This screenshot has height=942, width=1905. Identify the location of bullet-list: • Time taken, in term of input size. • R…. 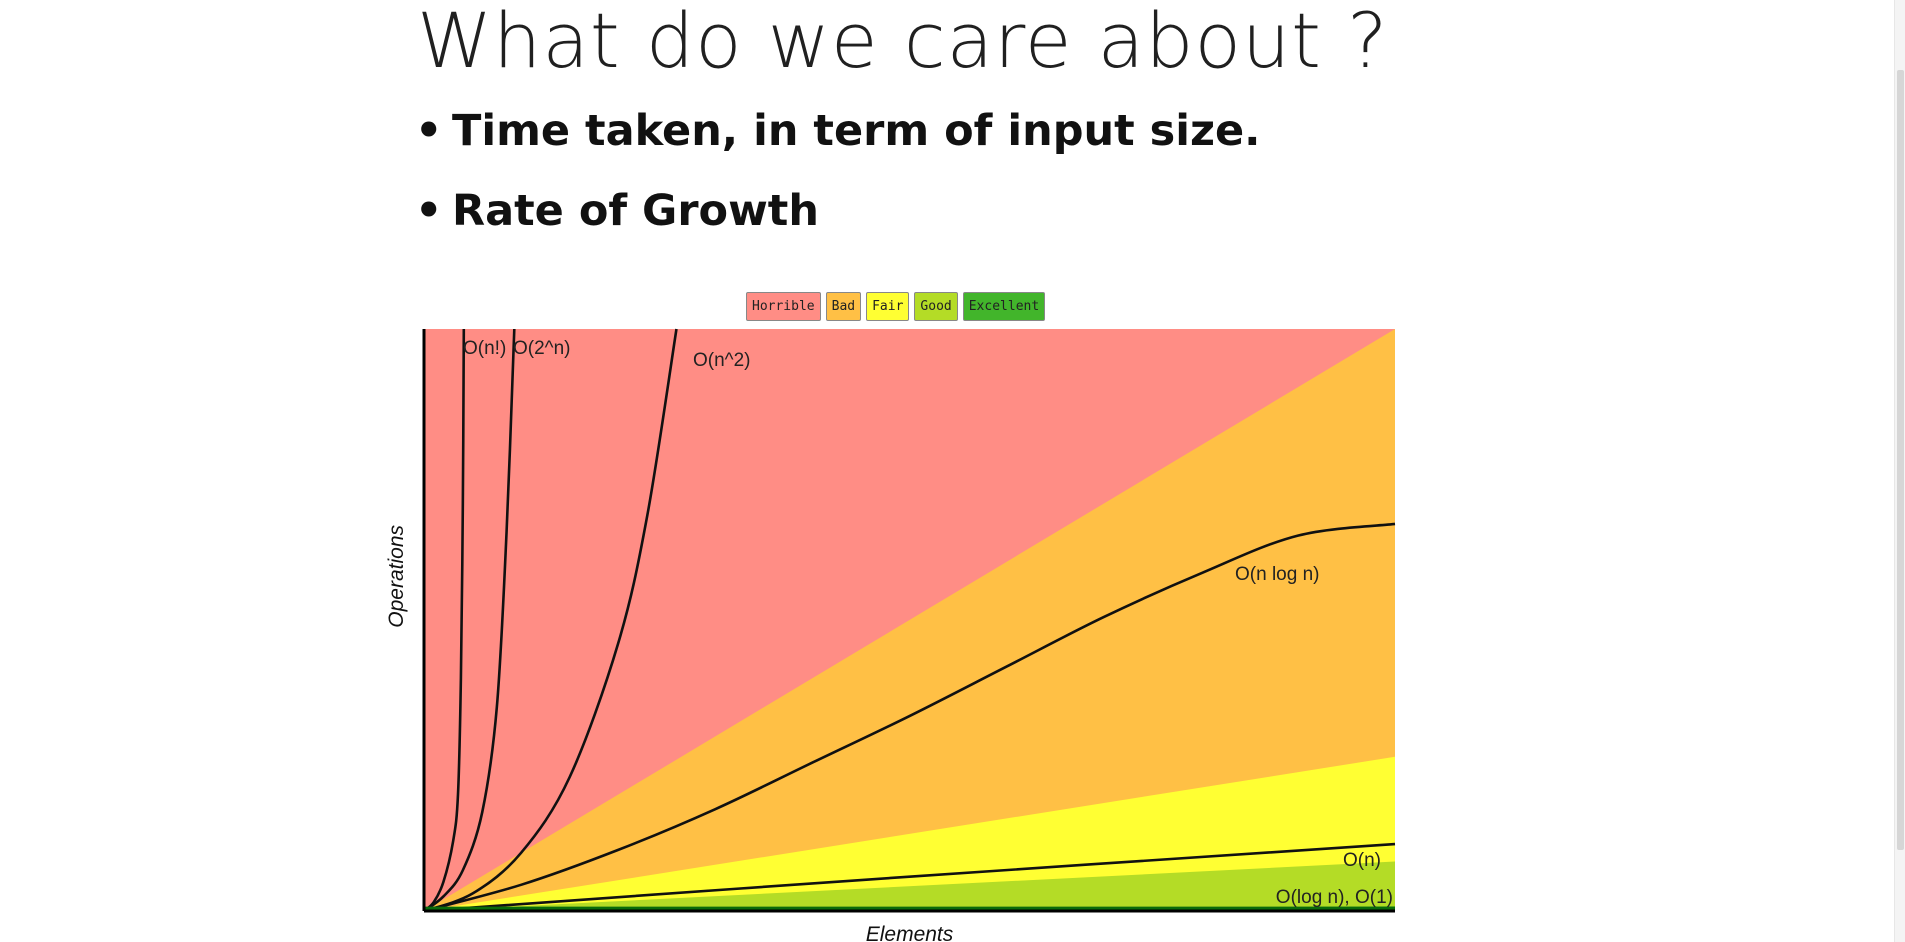
(837, 183).